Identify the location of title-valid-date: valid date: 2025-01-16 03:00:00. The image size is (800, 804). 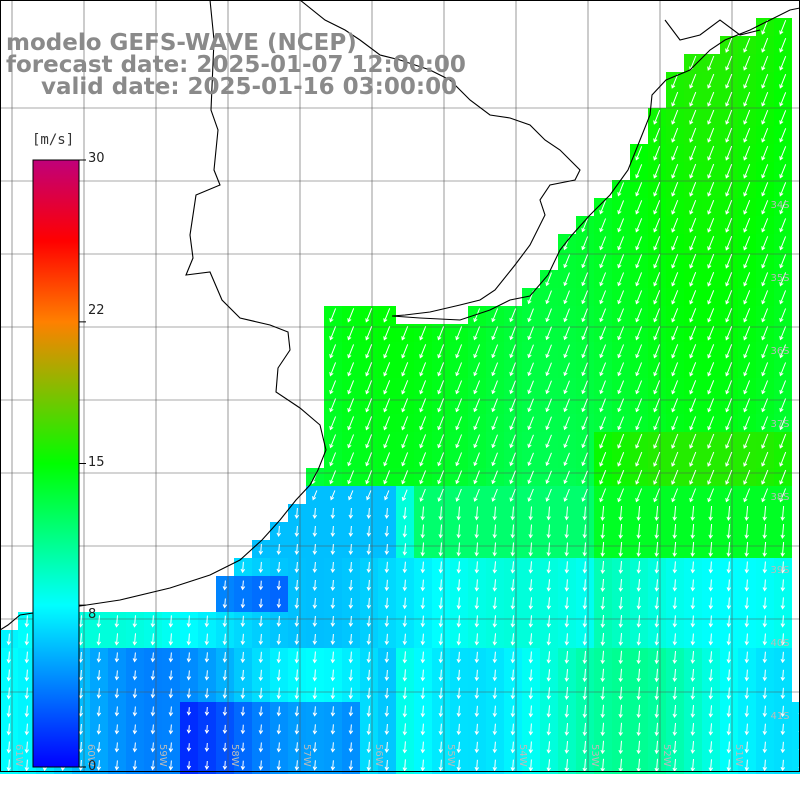
(249, 87).